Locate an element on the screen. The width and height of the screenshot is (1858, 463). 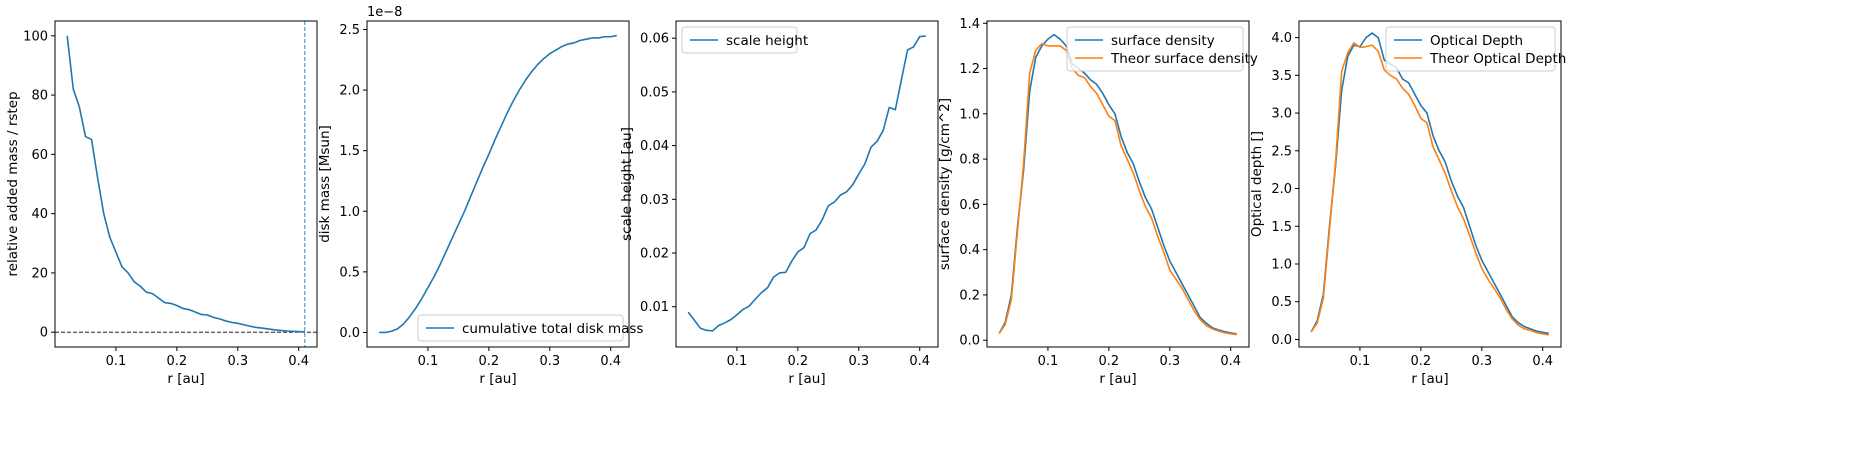
y-axis-label: disk mass [Msun] is located at coordinates (325, 184).